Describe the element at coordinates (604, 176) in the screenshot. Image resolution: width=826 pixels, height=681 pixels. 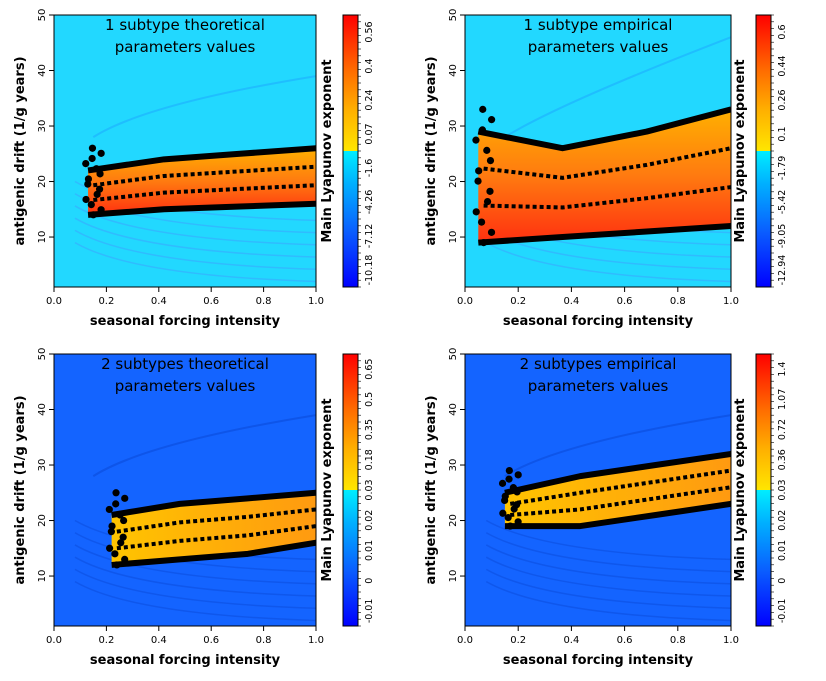
I see `chaotic-region` at that location.